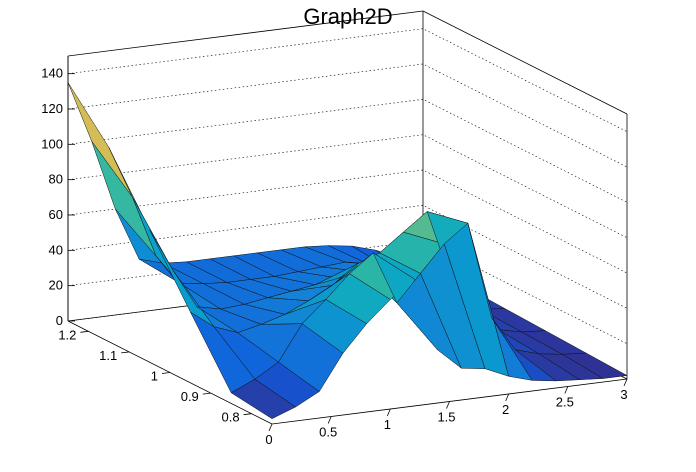 Image resolution: width=696 pixels, height=472 pixels. I want to click on y-tick-label: 0.9, so click(190, 396).